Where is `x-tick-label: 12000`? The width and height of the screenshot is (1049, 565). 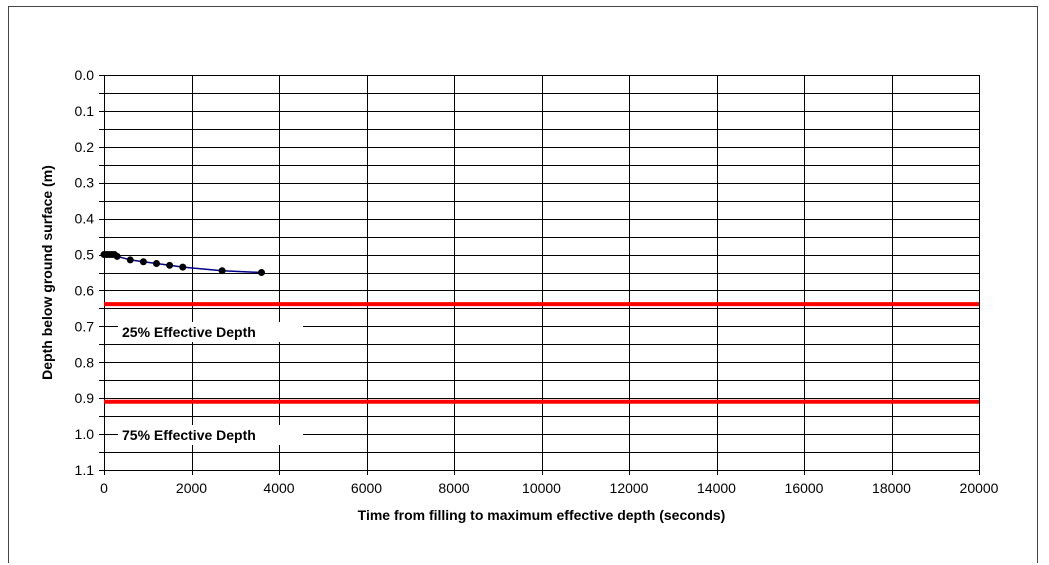 x-tick-label: 12000 is located at coordinates (629, 488).